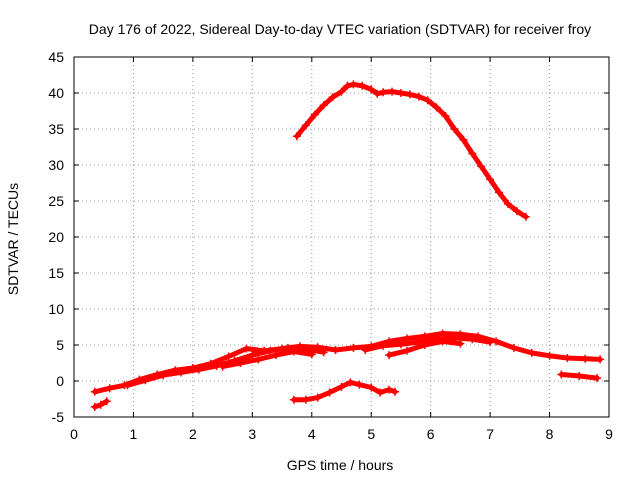 Image resolution: width=640 pixels, height=480 pixels. Describe the element at coordinates (13, 239) in the screenshot. I see `y-axis-label: SDTVAR / TECUs` at that location.